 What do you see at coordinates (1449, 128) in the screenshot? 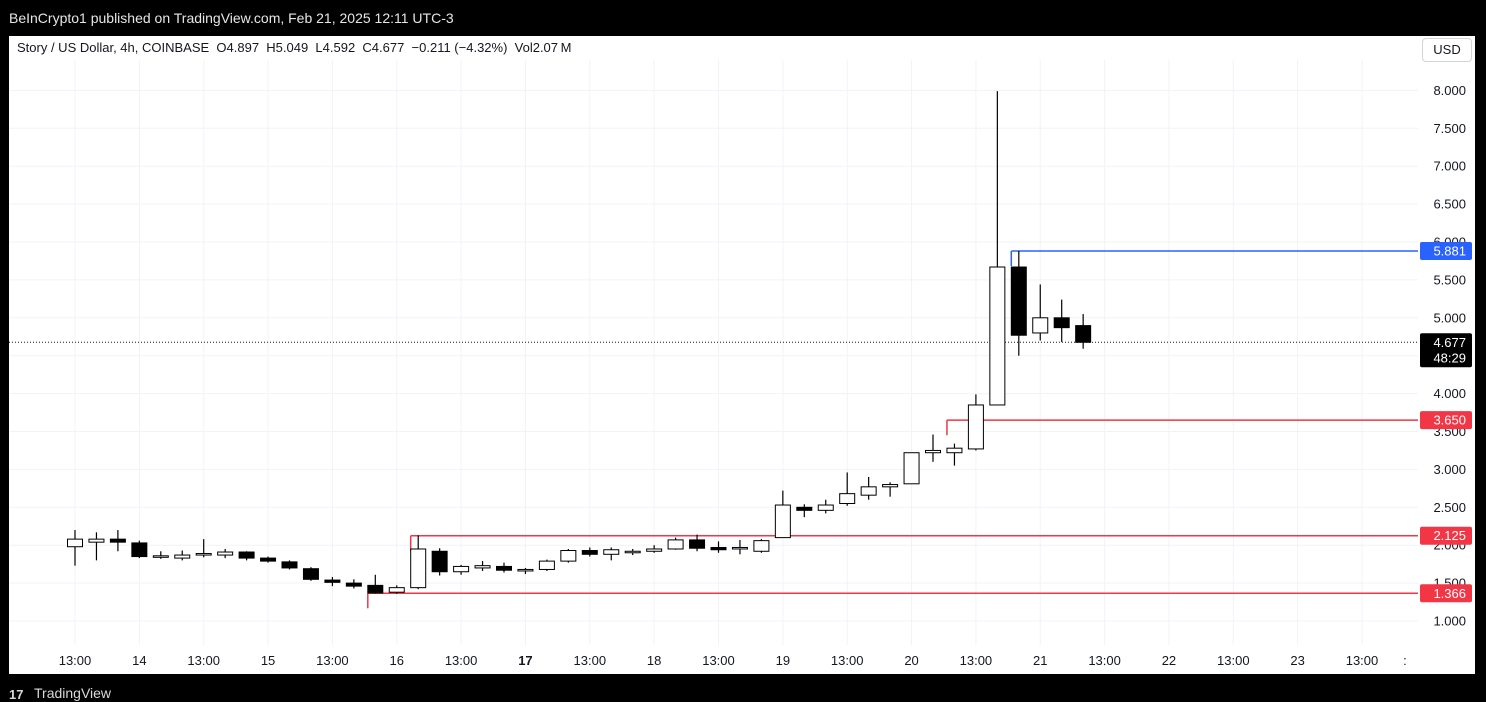
I see `y-tick-label: 7.500` at bounding box center [1449, 128].